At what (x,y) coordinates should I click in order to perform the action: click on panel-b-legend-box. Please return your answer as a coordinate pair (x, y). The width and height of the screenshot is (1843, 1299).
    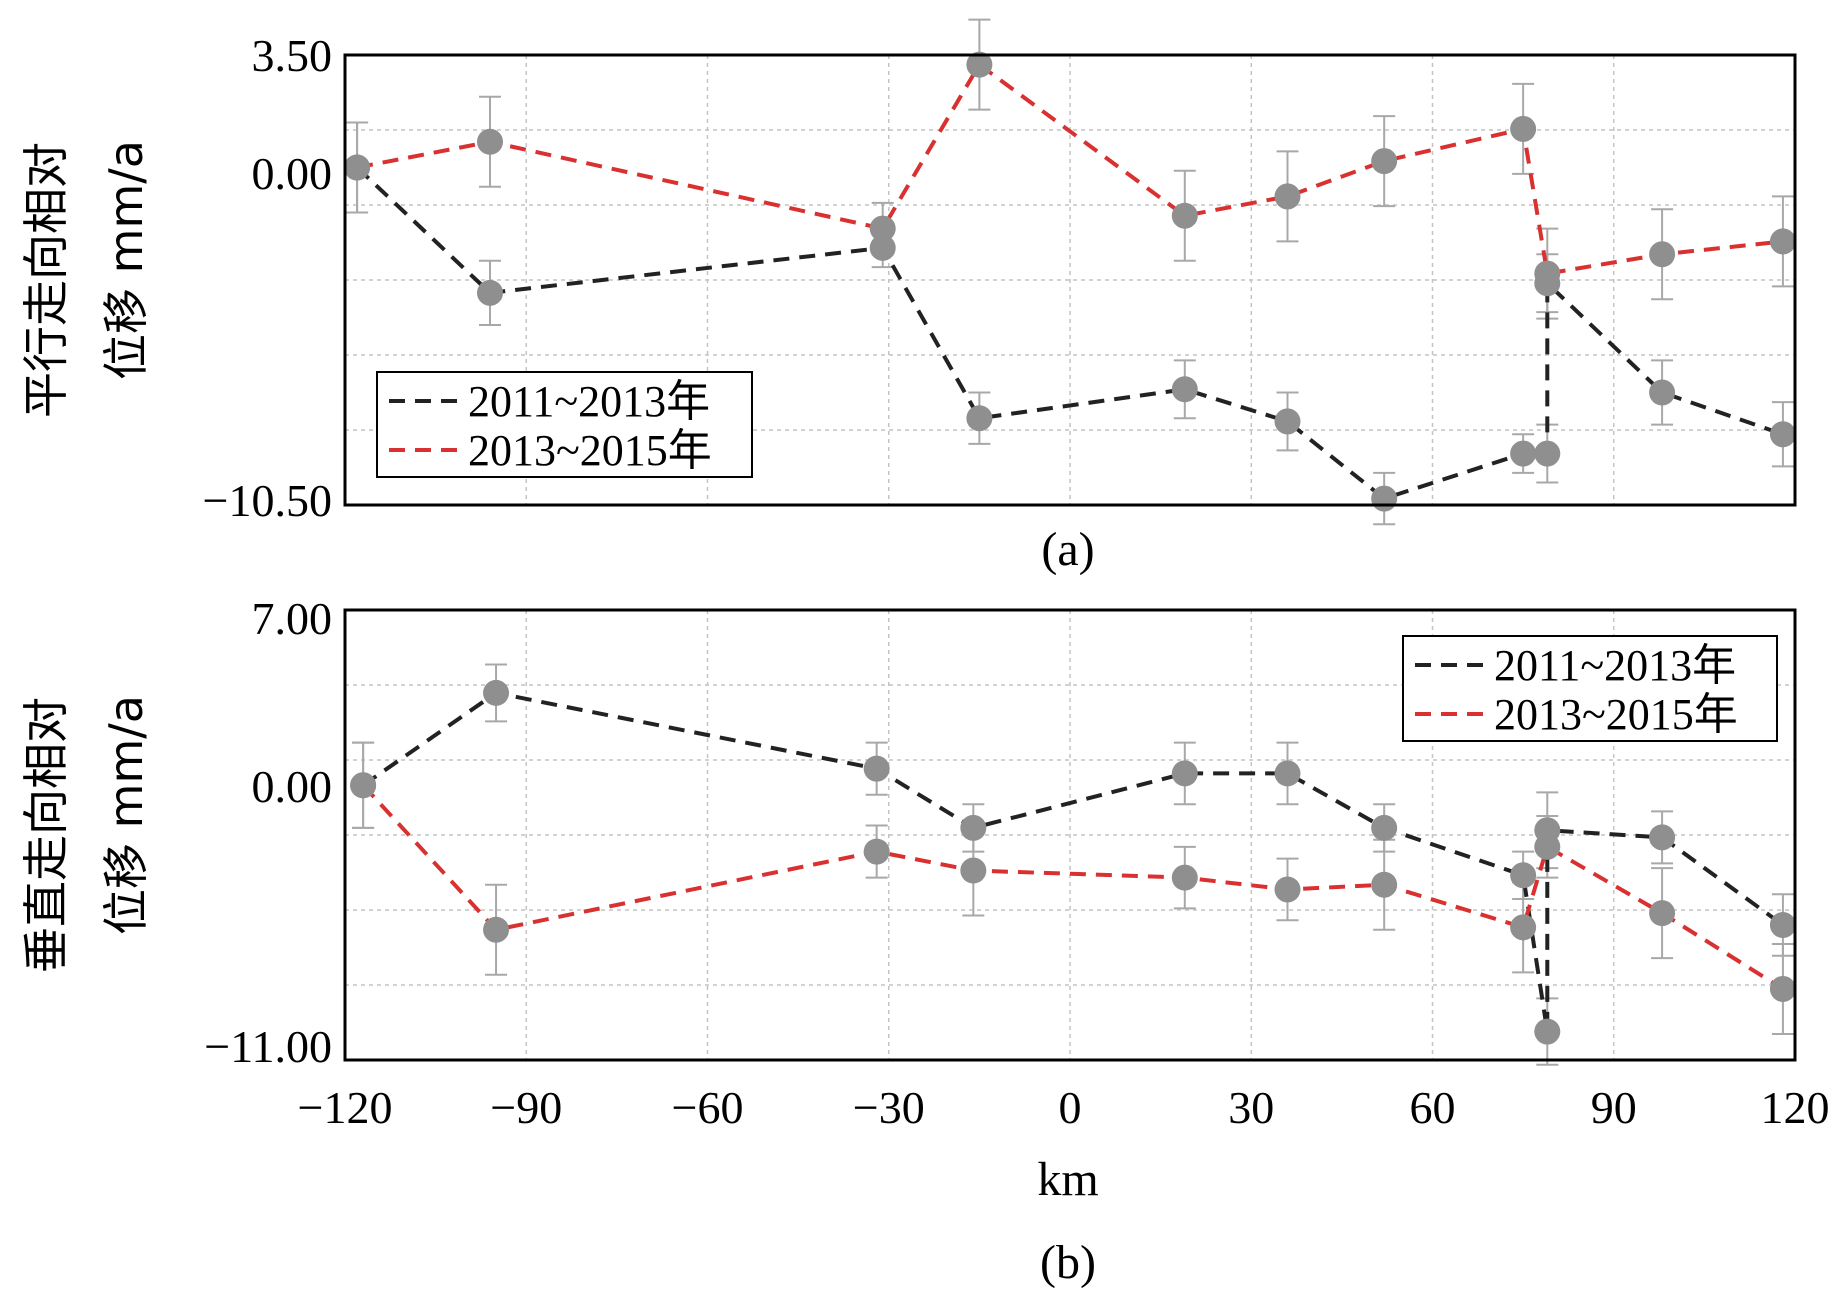
    Looking at the image, I should click on (1590, 688).